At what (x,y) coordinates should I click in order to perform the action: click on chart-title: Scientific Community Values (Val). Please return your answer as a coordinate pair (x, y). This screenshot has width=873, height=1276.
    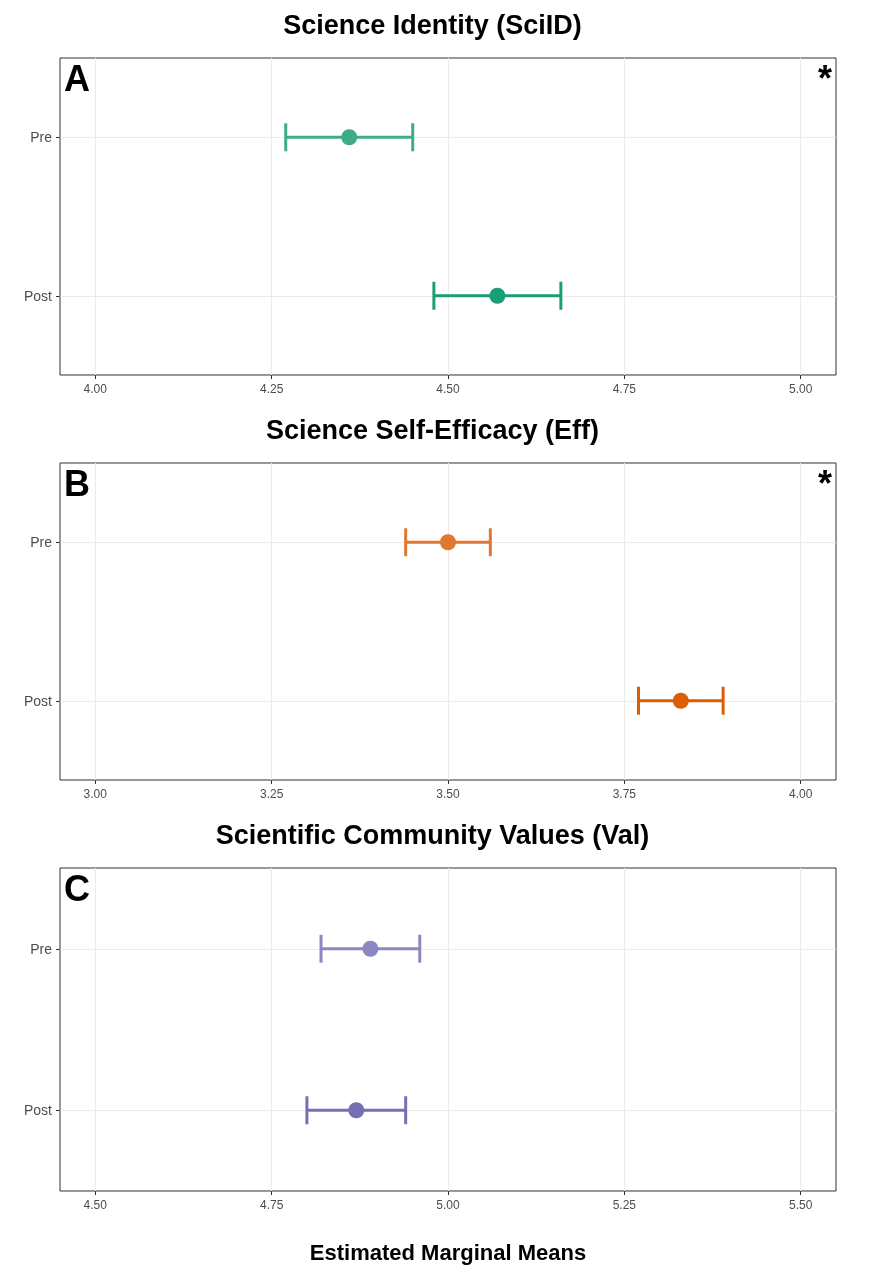
    Looking at the image, I should click on (432, 834).